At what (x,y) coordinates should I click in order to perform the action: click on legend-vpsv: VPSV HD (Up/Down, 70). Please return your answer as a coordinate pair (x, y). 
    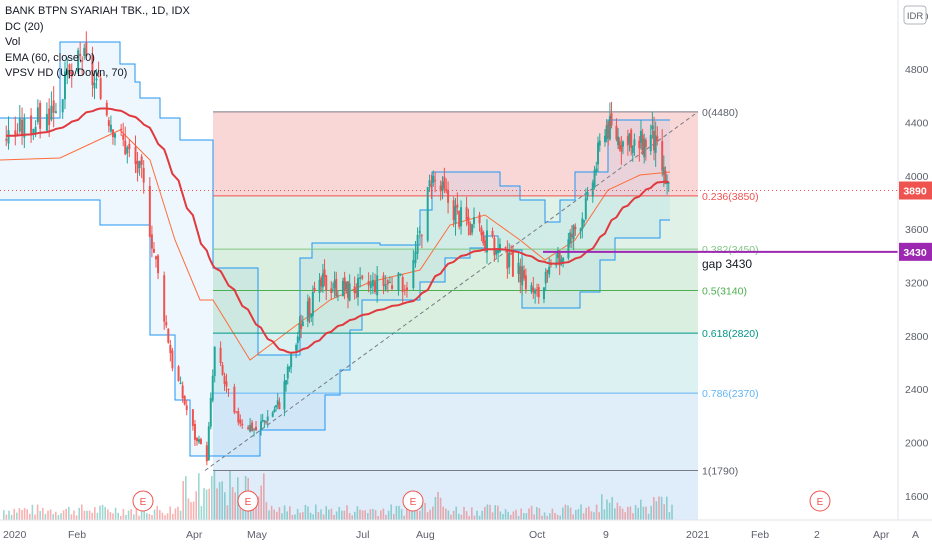
    Looking at the image, I should click on (66, 73).